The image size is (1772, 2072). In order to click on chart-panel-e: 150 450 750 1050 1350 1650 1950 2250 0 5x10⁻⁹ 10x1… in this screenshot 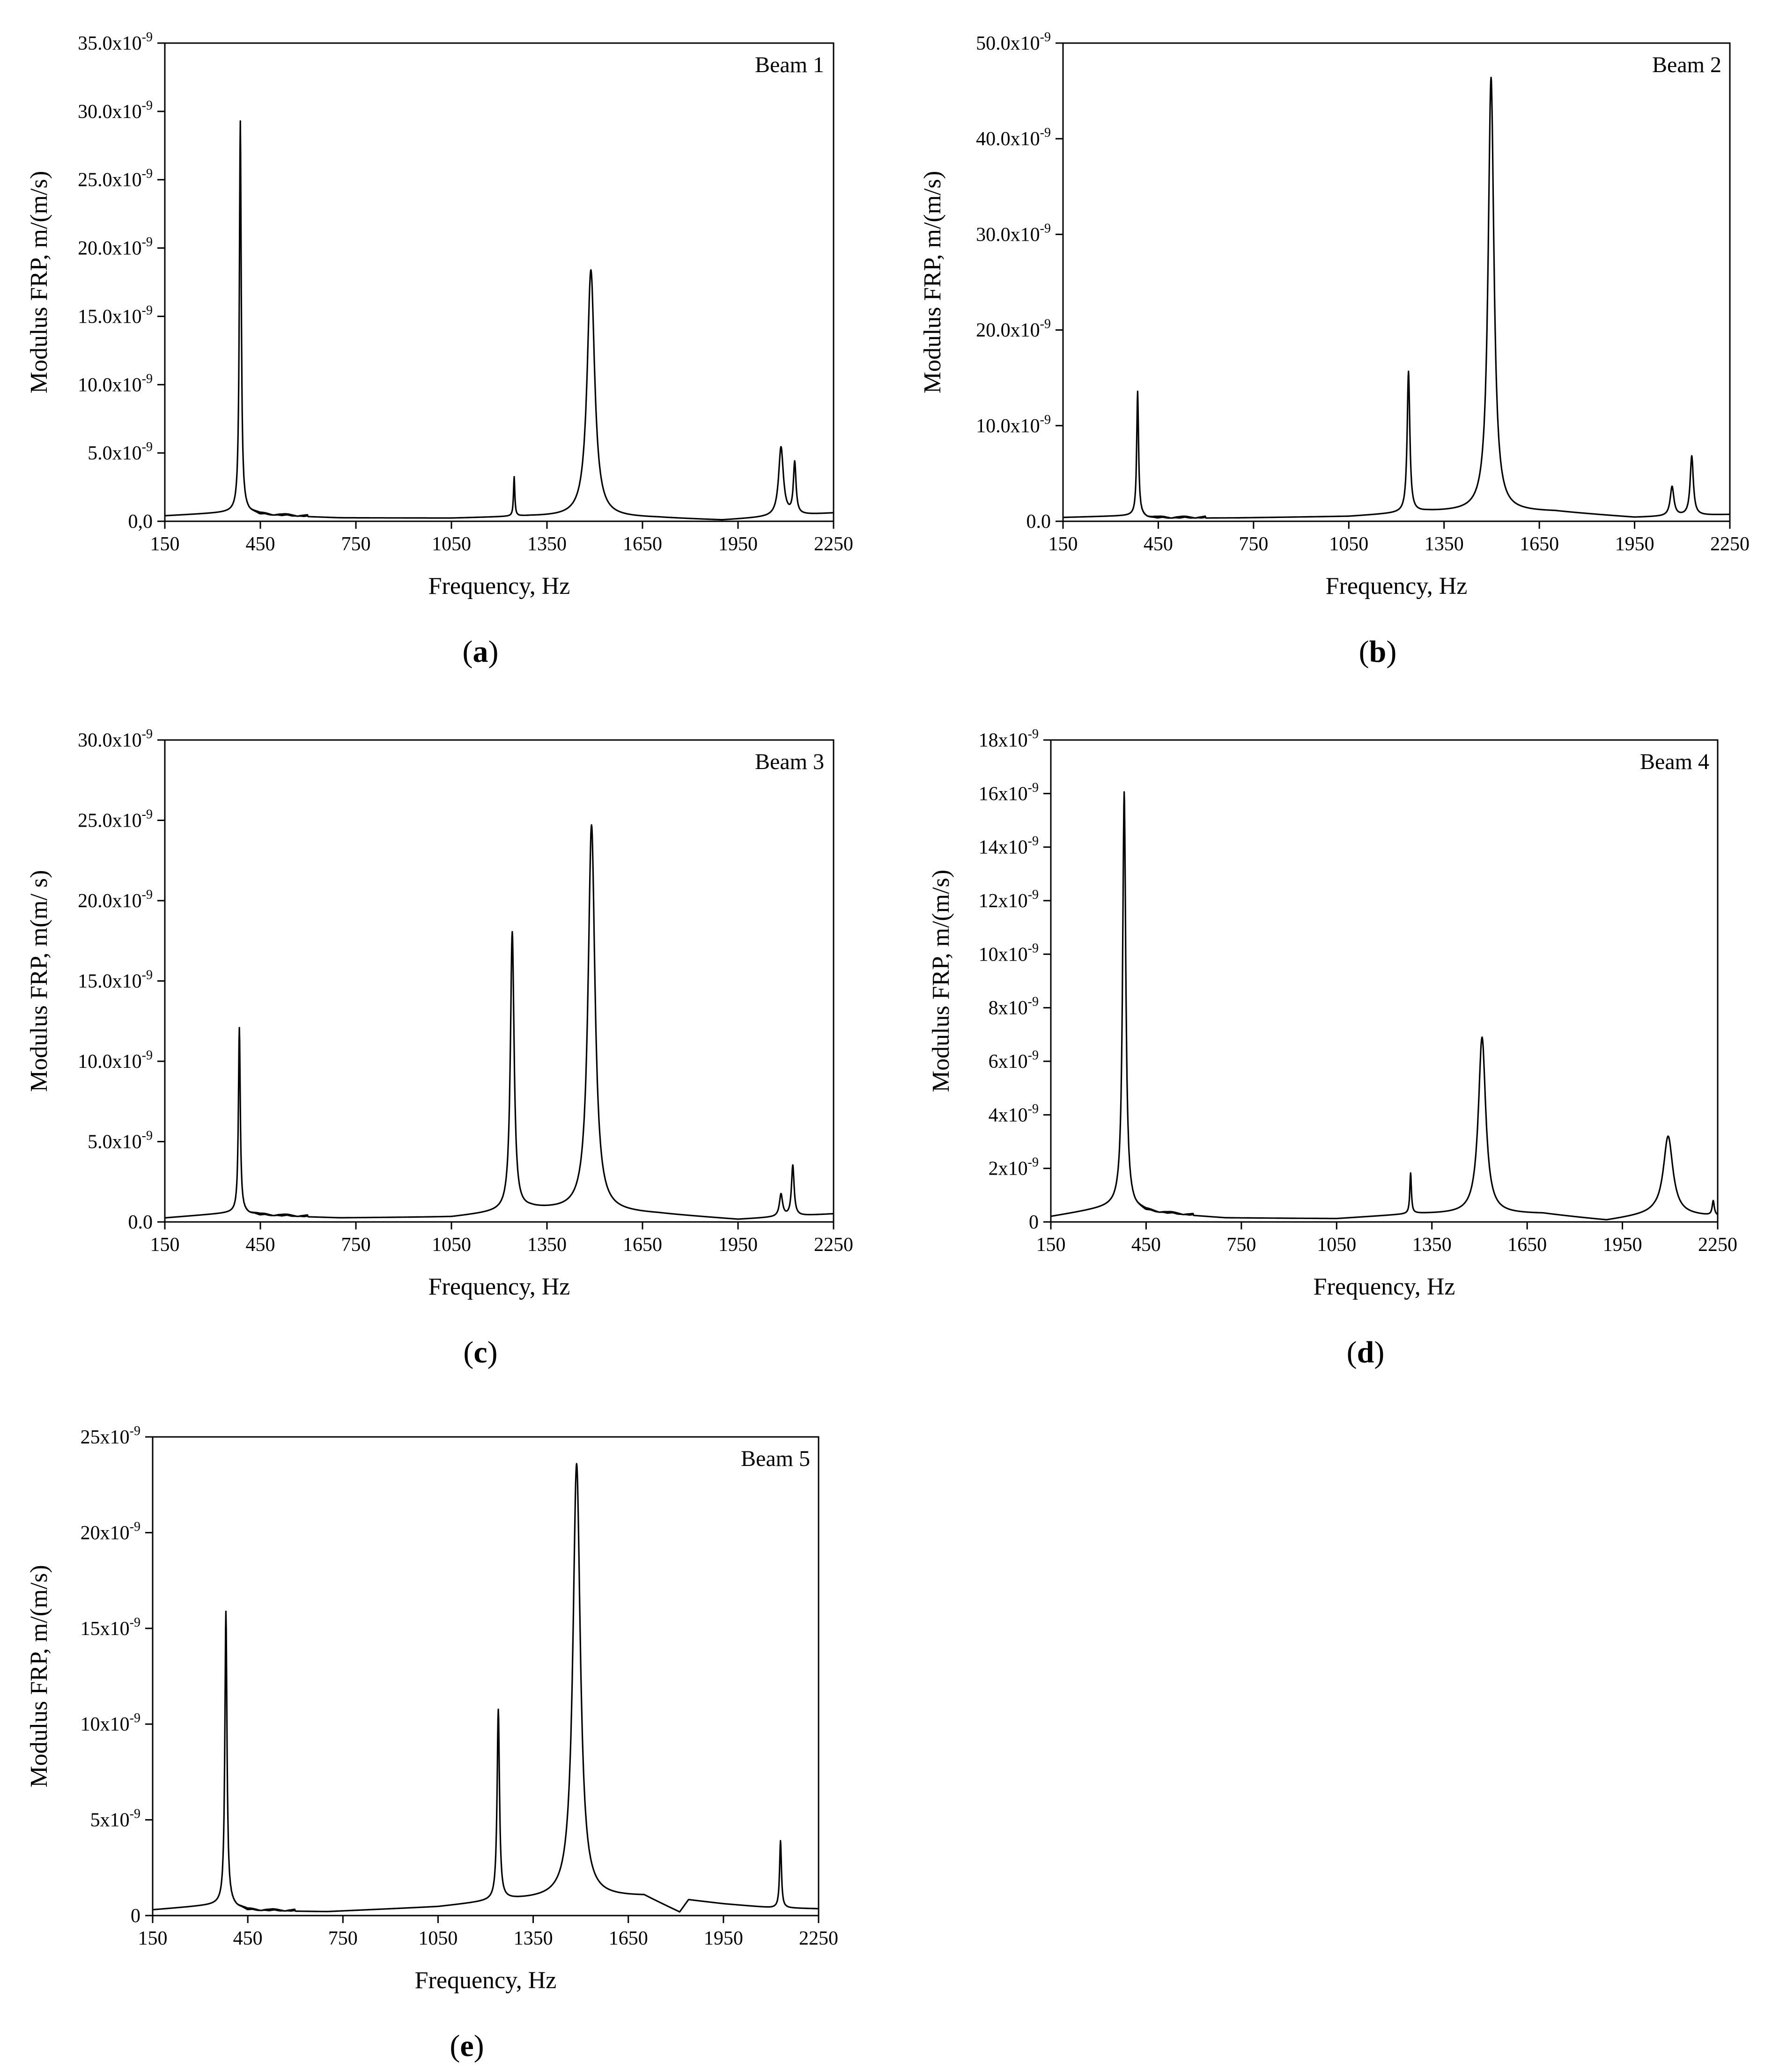, I will do `click(432, 1709)`.